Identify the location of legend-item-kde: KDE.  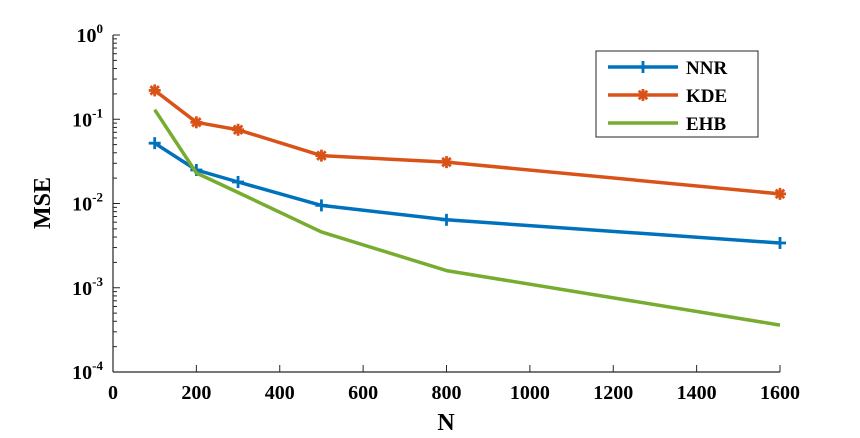
(667, 96).